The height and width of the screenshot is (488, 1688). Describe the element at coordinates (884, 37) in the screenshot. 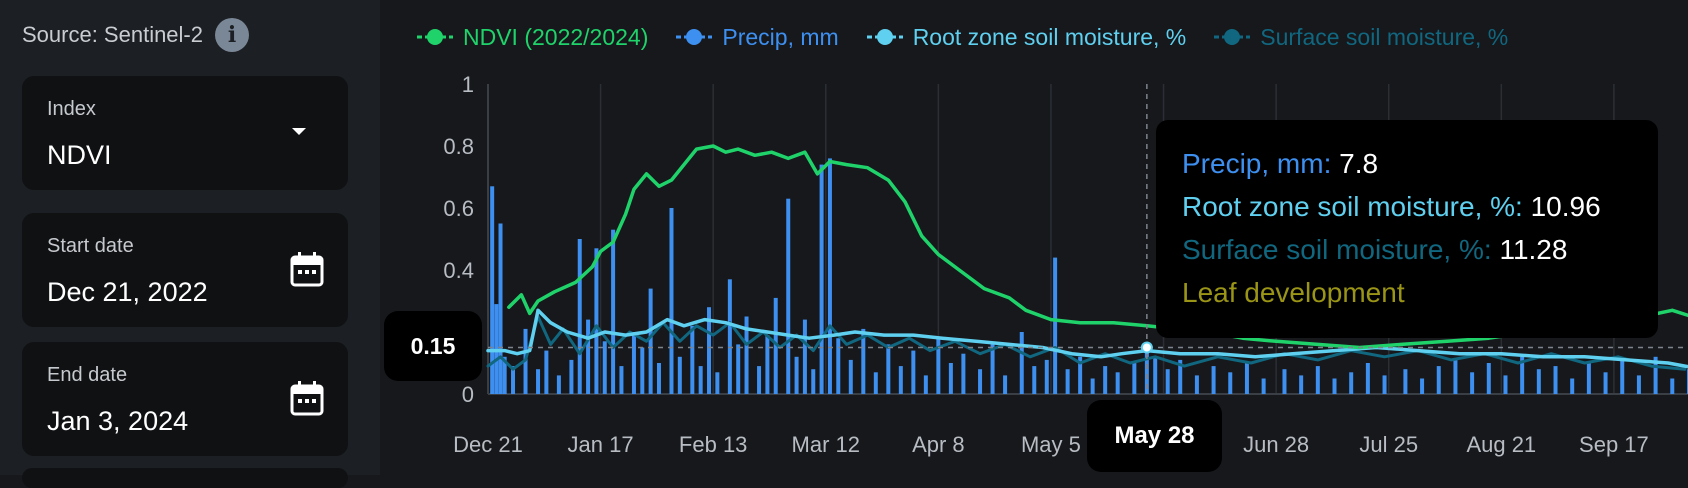

I see `legend-marker-root` at that location.